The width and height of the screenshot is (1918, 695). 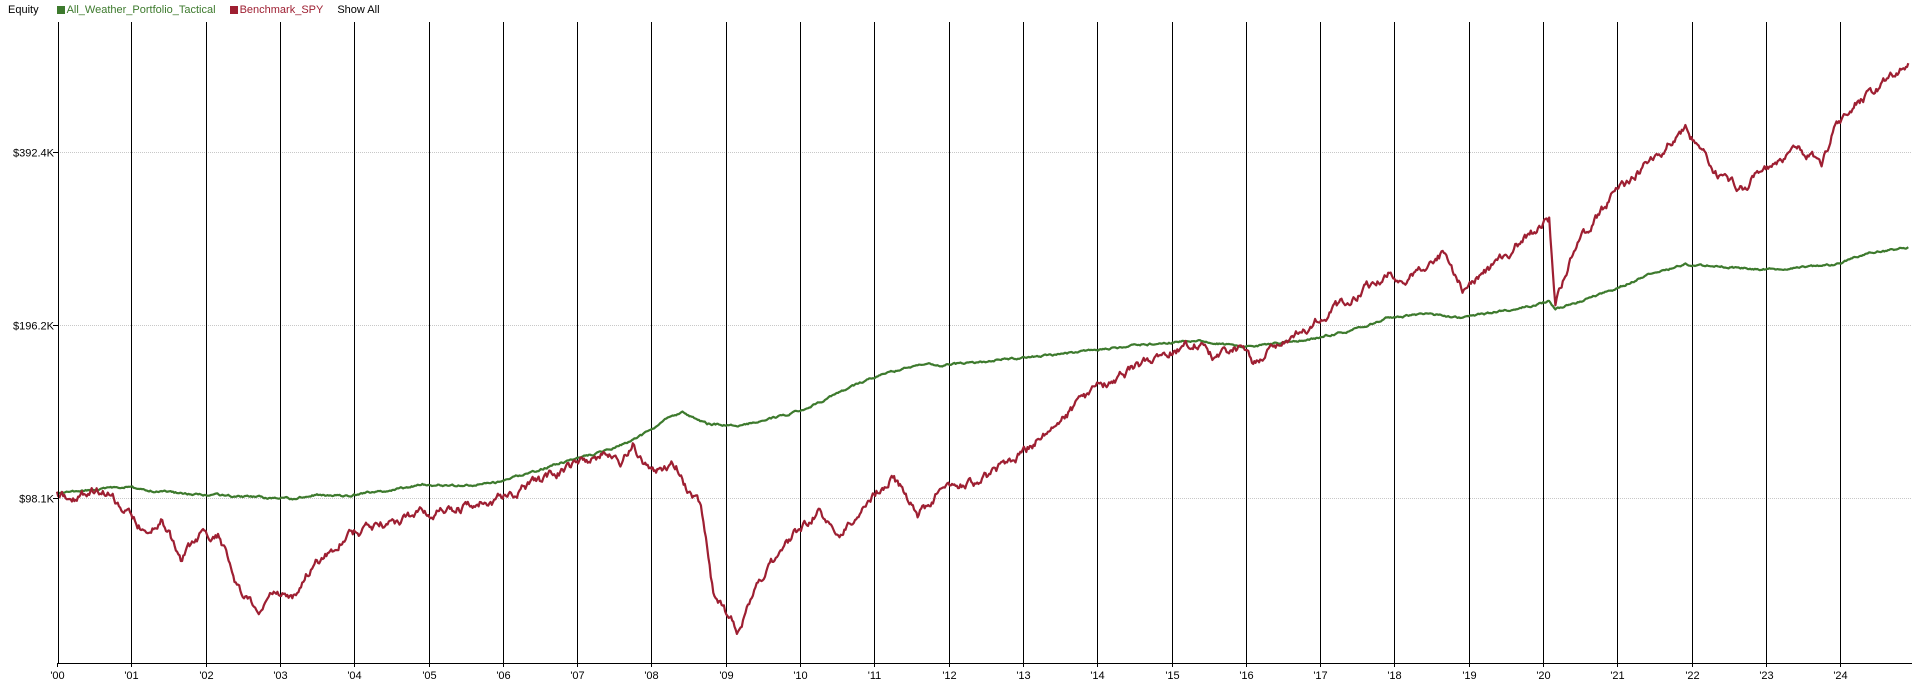 I want to click on x-tick-label: '04, so click(x=354, y=676).